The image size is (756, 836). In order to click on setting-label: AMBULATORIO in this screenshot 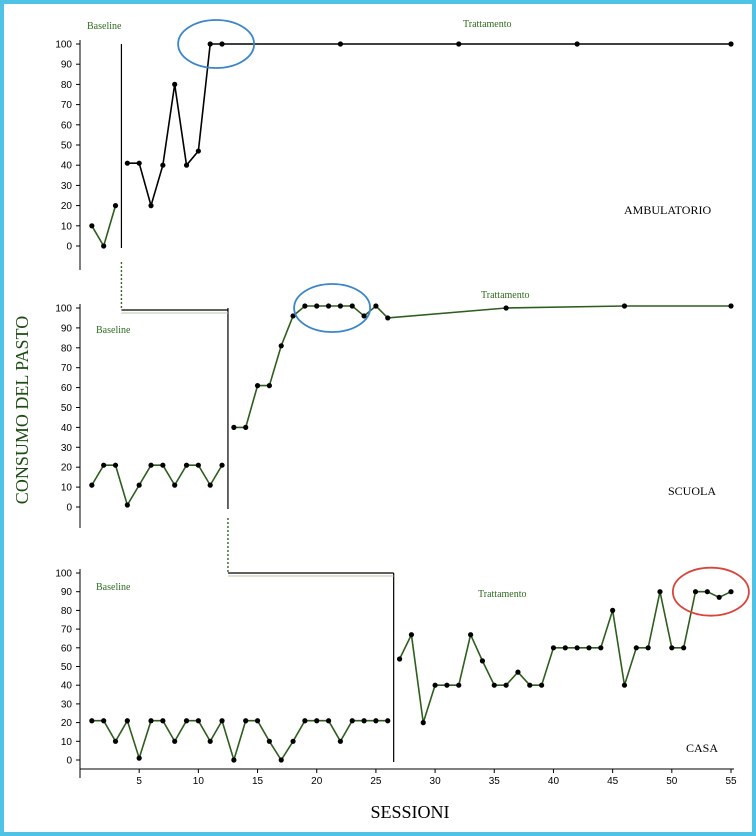, I will do `click(667, 210)`.